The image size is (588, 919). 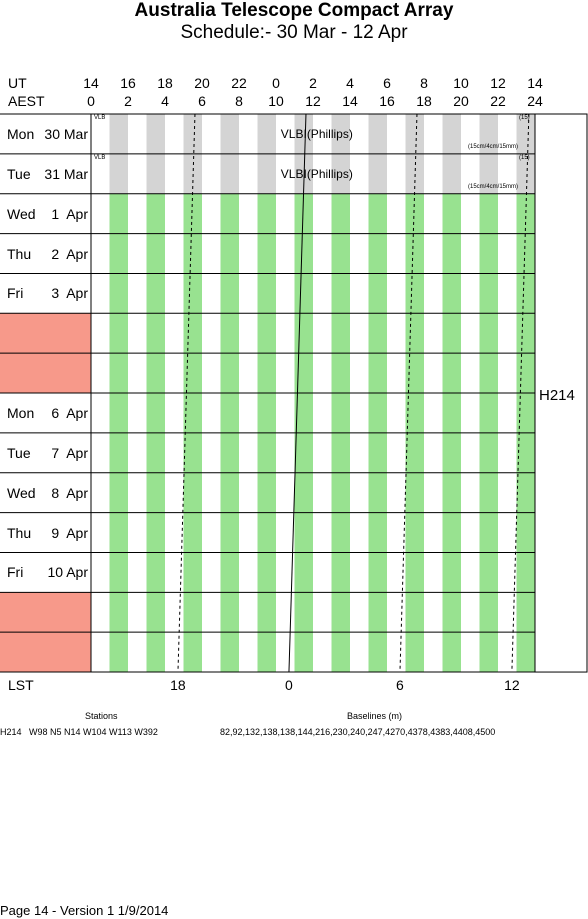 What do you see at coordinates (276, 83) in the screenshot?
I see `ut-tick-label: 0` at bounding box center [276, 83].